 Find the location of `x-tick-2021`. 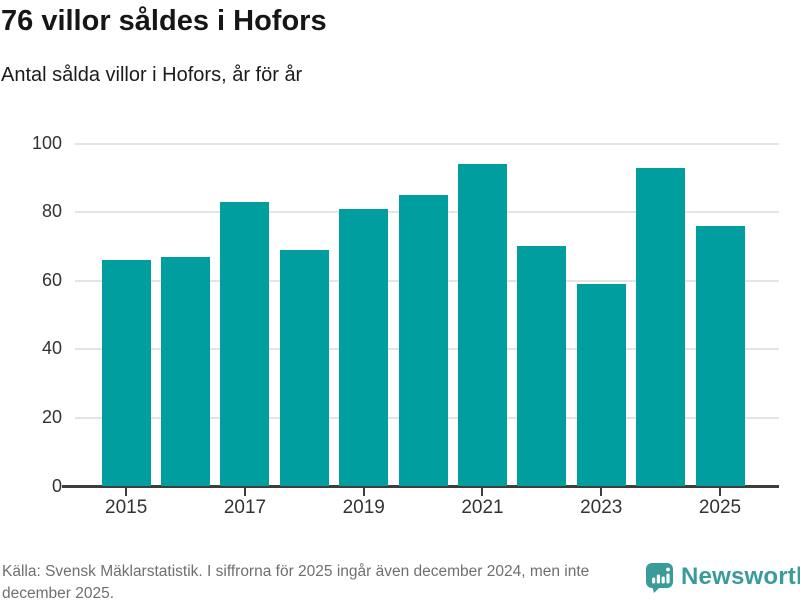

x-tick-2021 is located at coordinates (482, 492).